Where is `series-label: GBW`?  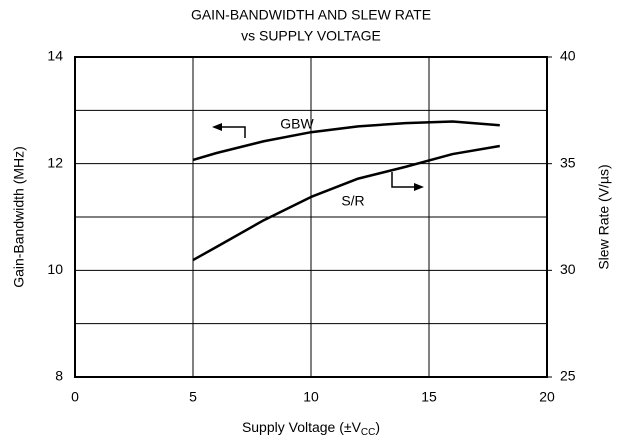
series-label: GBW is located at coordinates (297, 124).